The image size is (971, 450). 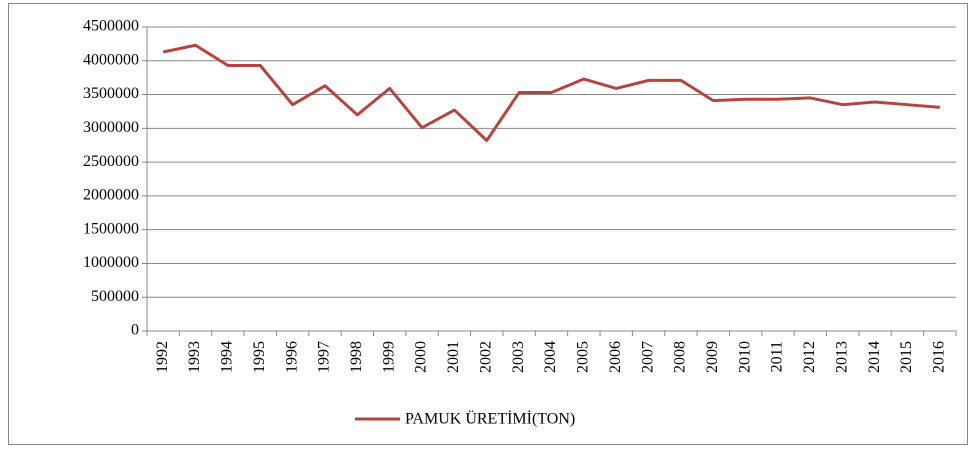 What do you see at coordinates (111, 26) in the screenshot?
I see `y-tick-label: 4500000` at bounding box center [111, 26].